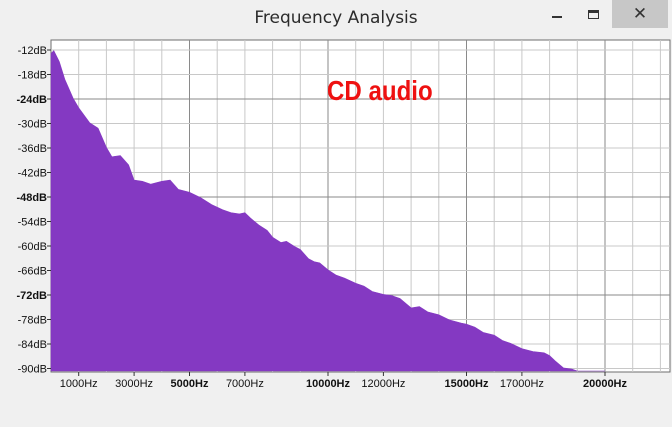 This screenshot has height=427, width=672. Describe the element at coordinates (245, 384) in the screenshot. I see `x-tick-label: 7000Hz` at that location.